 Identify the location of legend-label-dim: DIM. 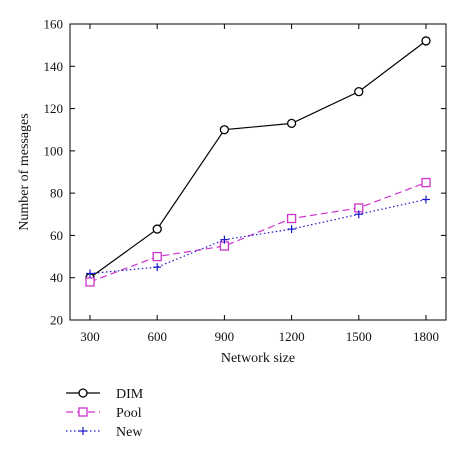
(130, 394).